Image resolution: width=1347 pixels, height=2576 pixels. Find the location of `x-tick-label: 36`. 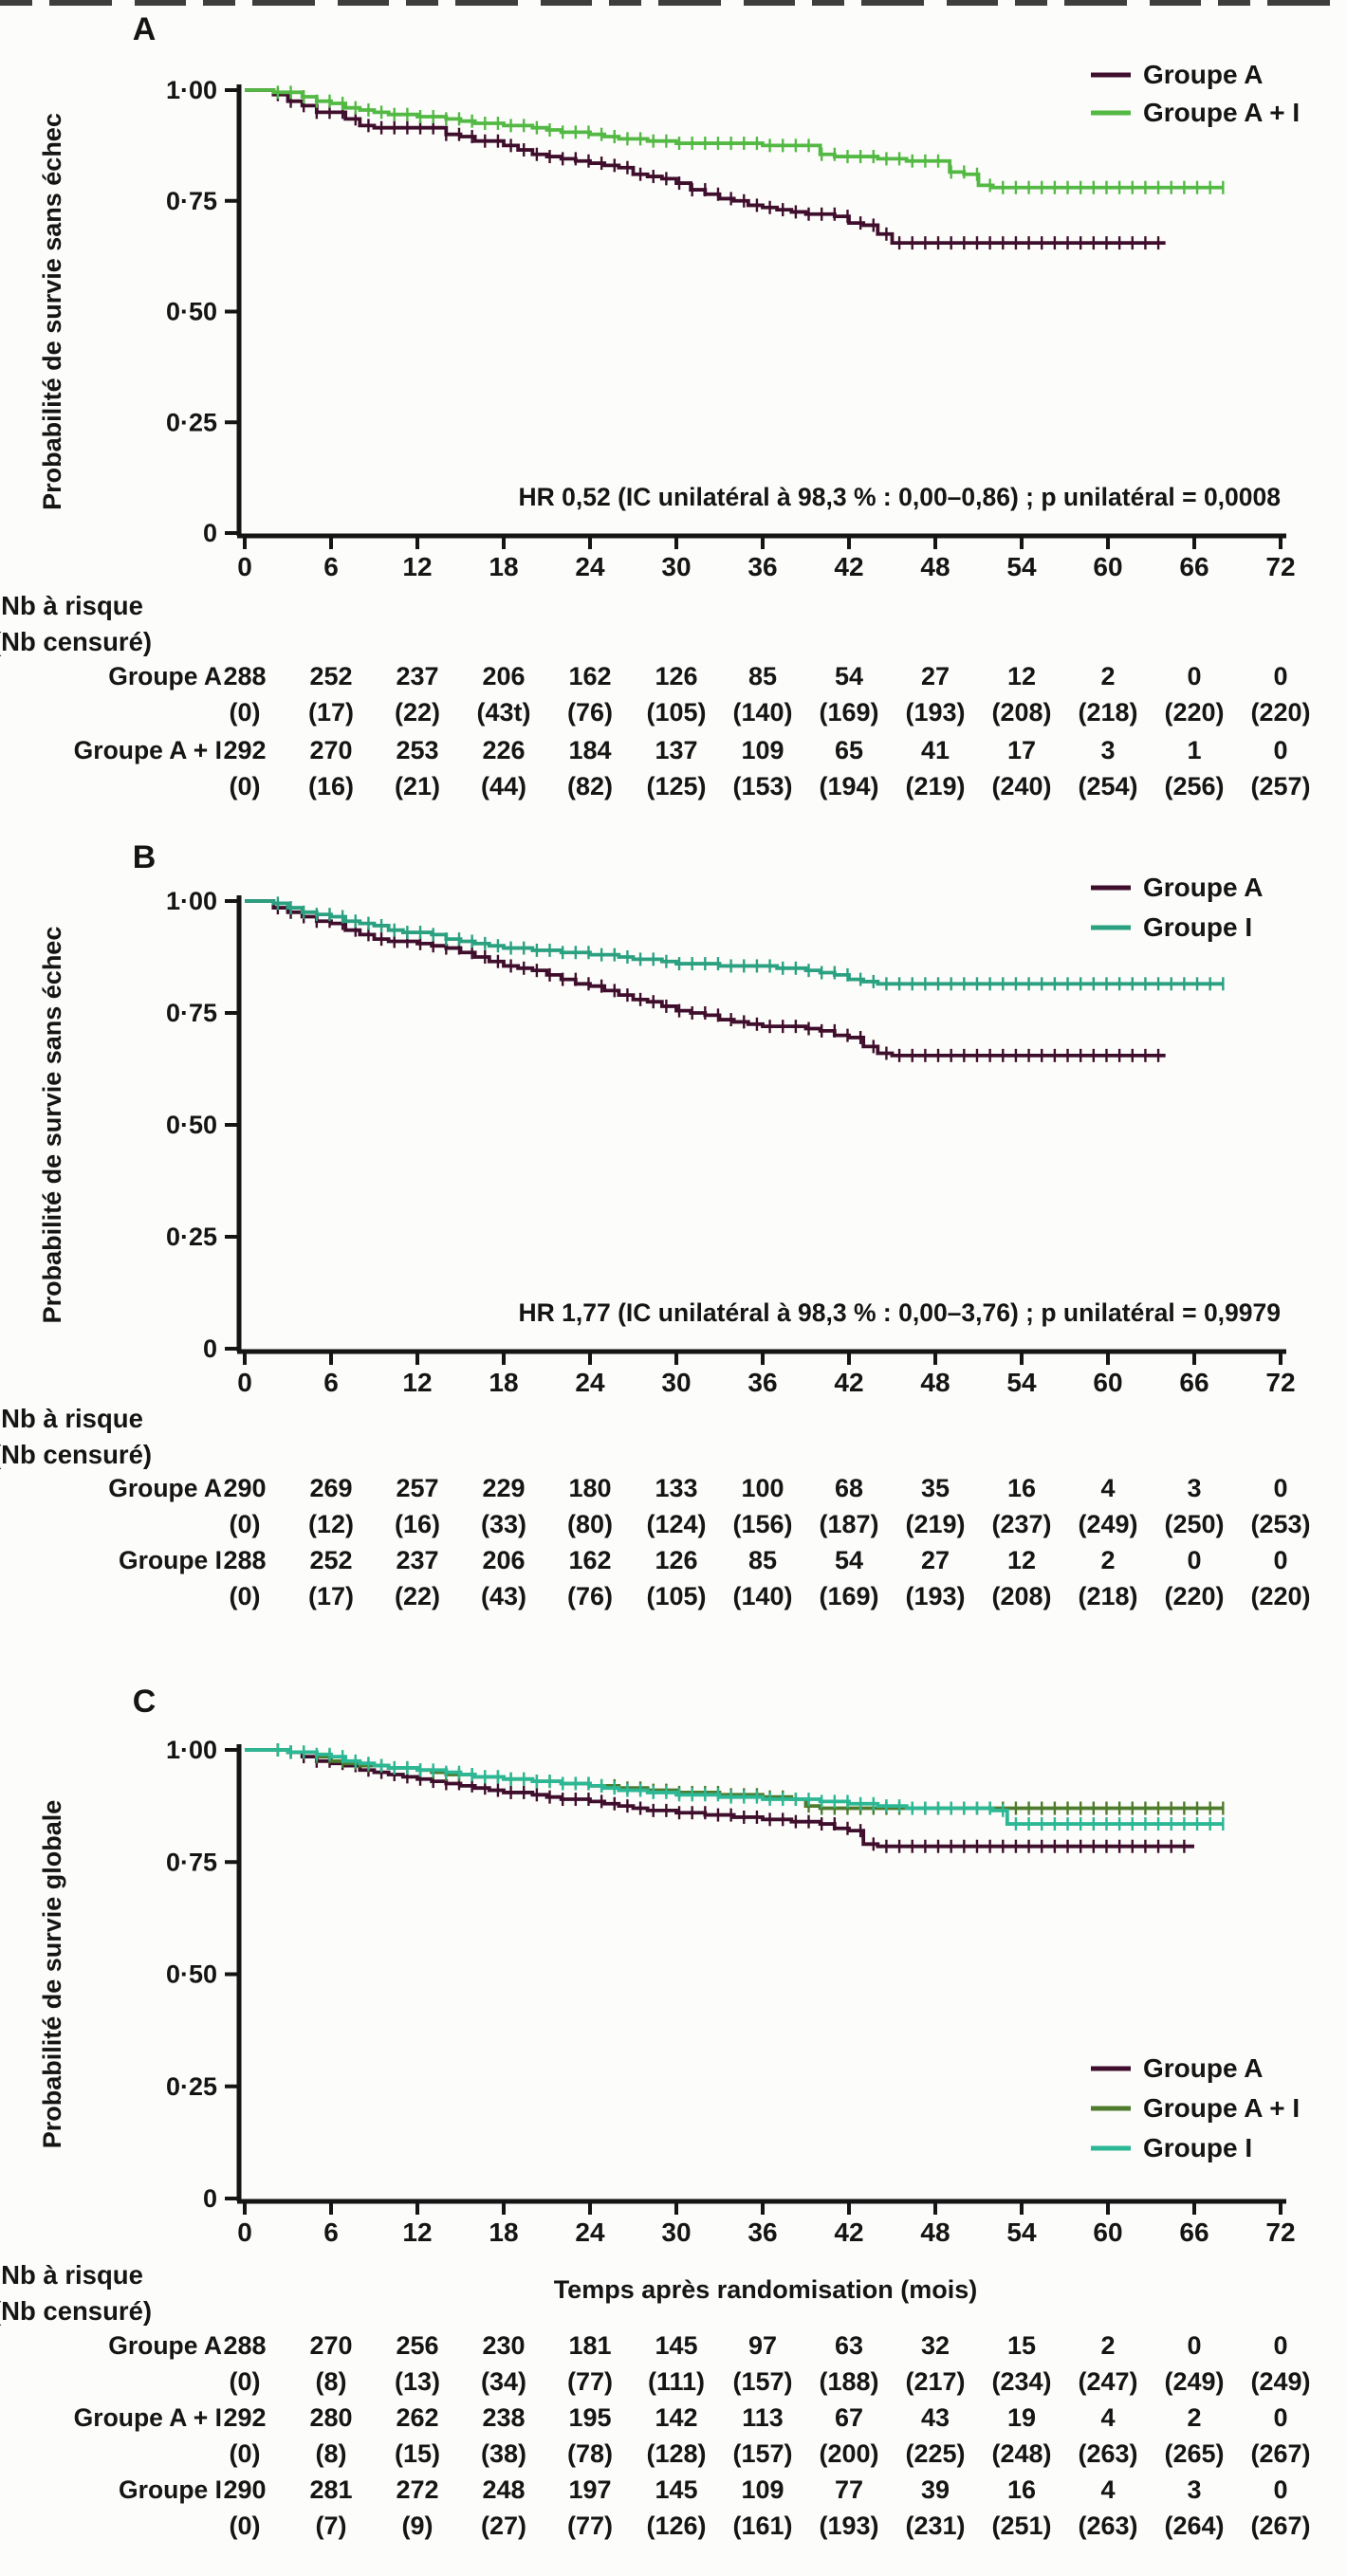

x-tick-label: 36 is located at coordinates (762, 2232).